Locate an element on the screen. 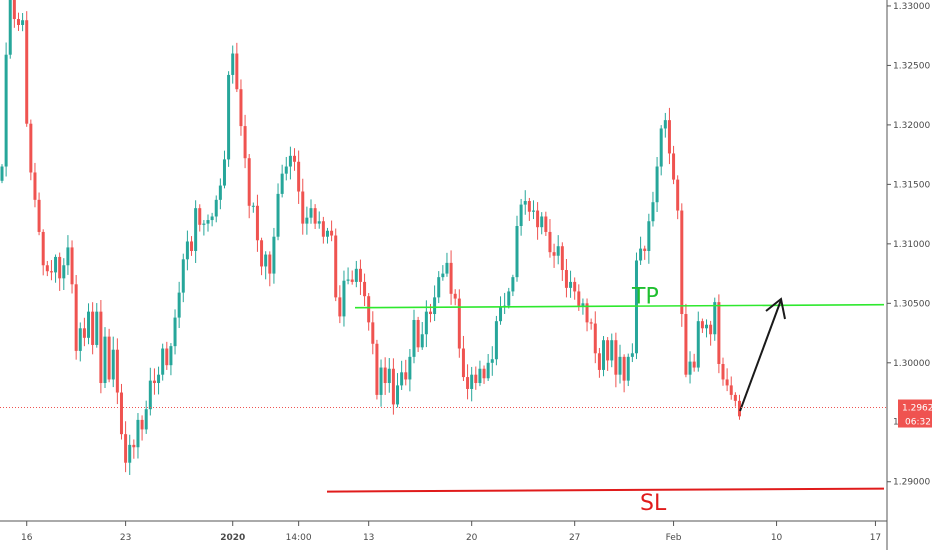 The width and height of the screenshot is (932, 550). x-axis-tick-label: 23 is located at coordinates (125, 538).